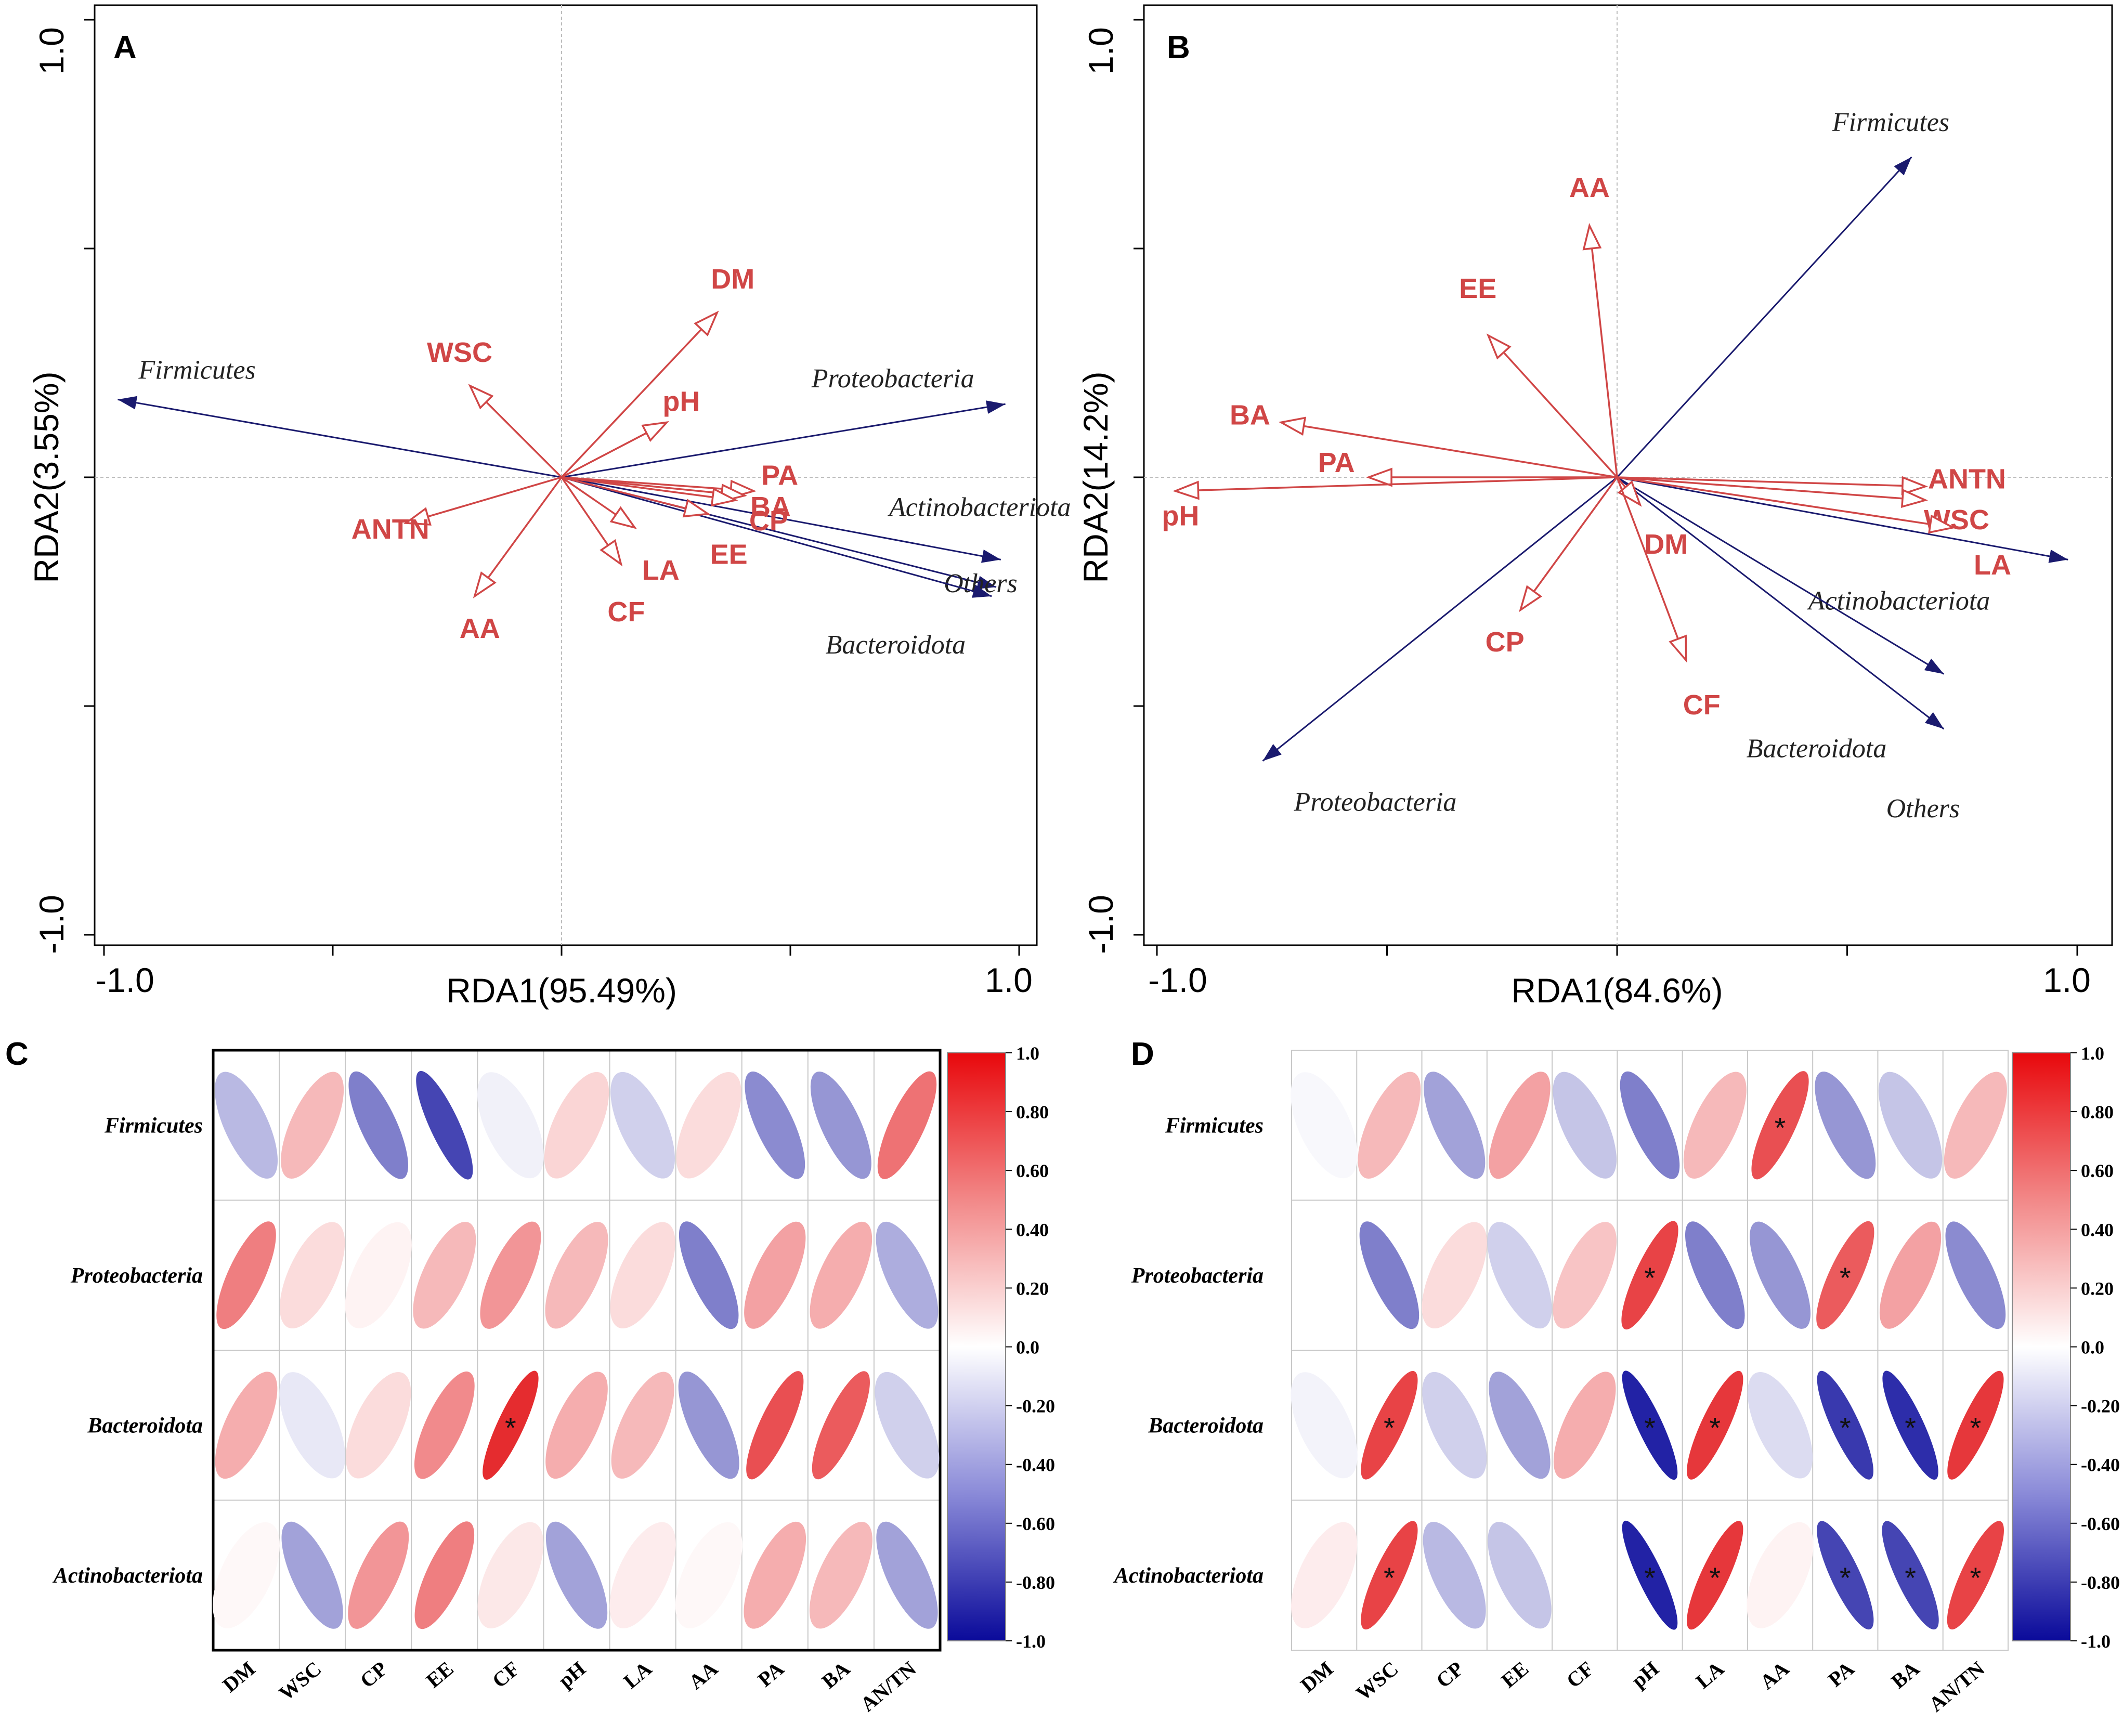 This screenshot has height=1736, width=2123. I want to click on colorbar-tick-label: 0.80, so click(2097, 1112).